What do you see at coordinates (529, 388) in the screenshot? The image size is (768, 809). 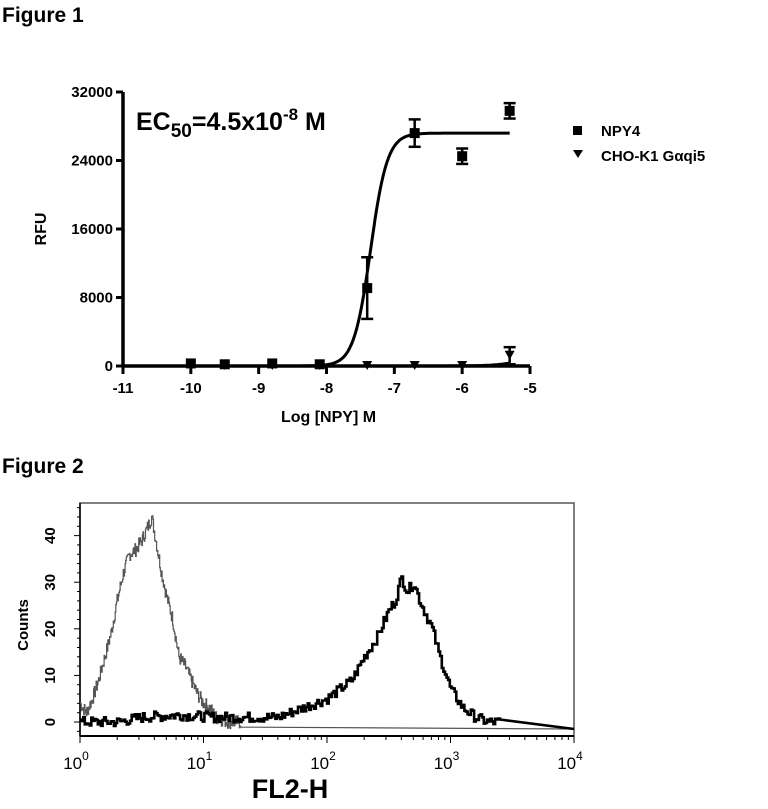 I see `x-tick-label: -5` at bounding box center [529, 388].